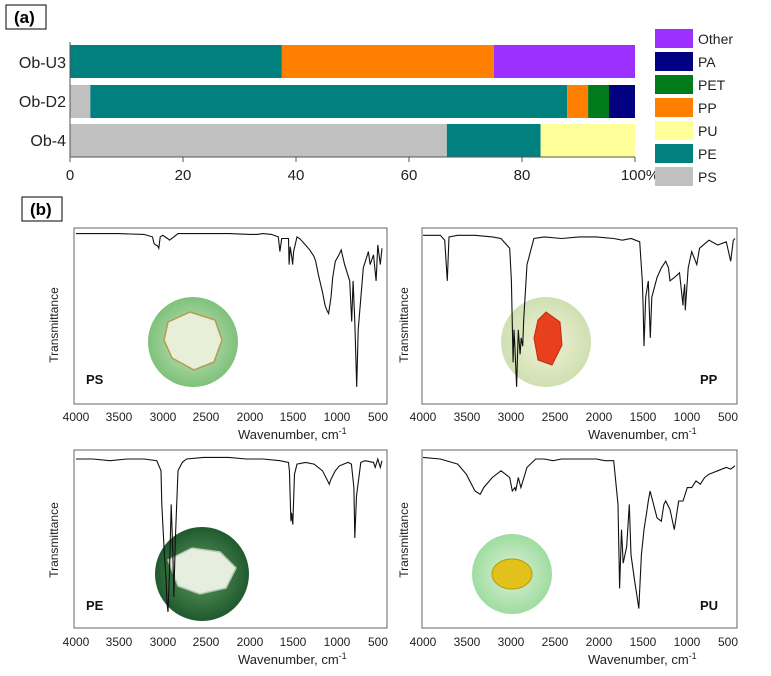 Image resolution: width=771 pixels, height=676 pixels. Describe the element at coordinates (292, 659) in the screenshot. I see `ir-pe-xlabel: Wavenumber, cm-1` at that location.